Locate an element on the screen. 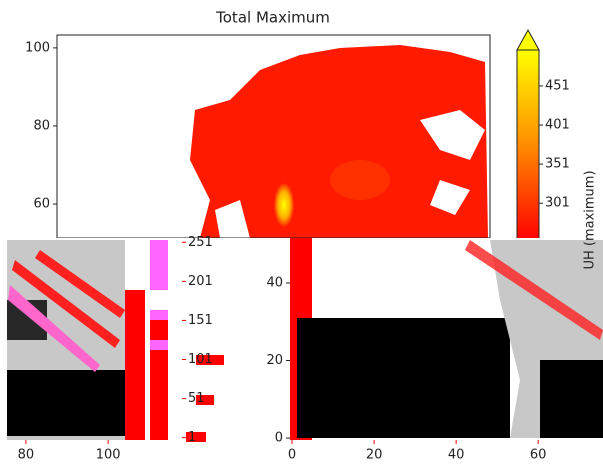 This screenshot has height=468, width=603. y-tick-label: 100 is located at coordinates (37, 47).